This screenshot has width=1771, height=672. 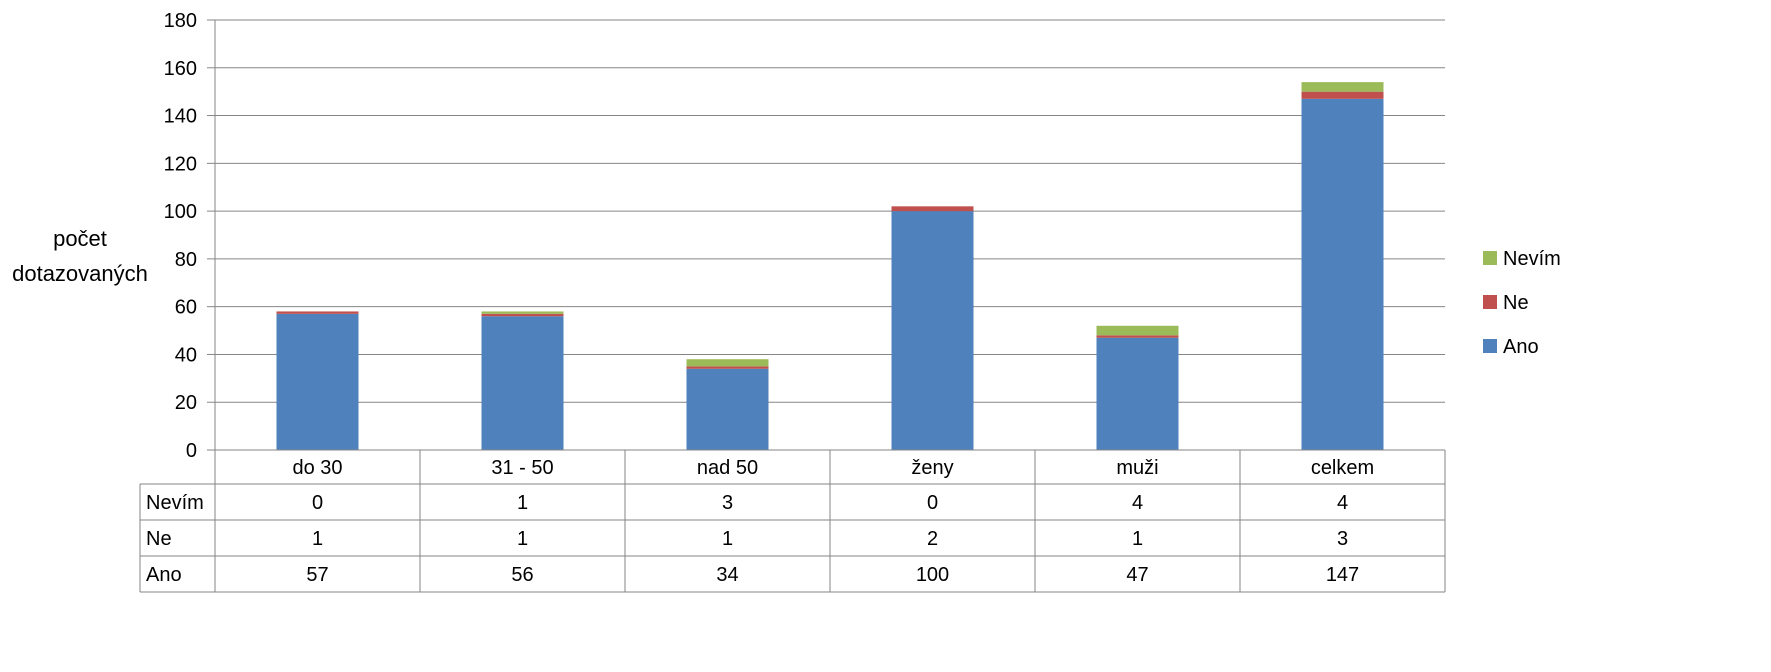 What do you see at coordinates (932, 330) in the screenshot?
I see `bar-ano-zeny` at bounding box center [932, 330].